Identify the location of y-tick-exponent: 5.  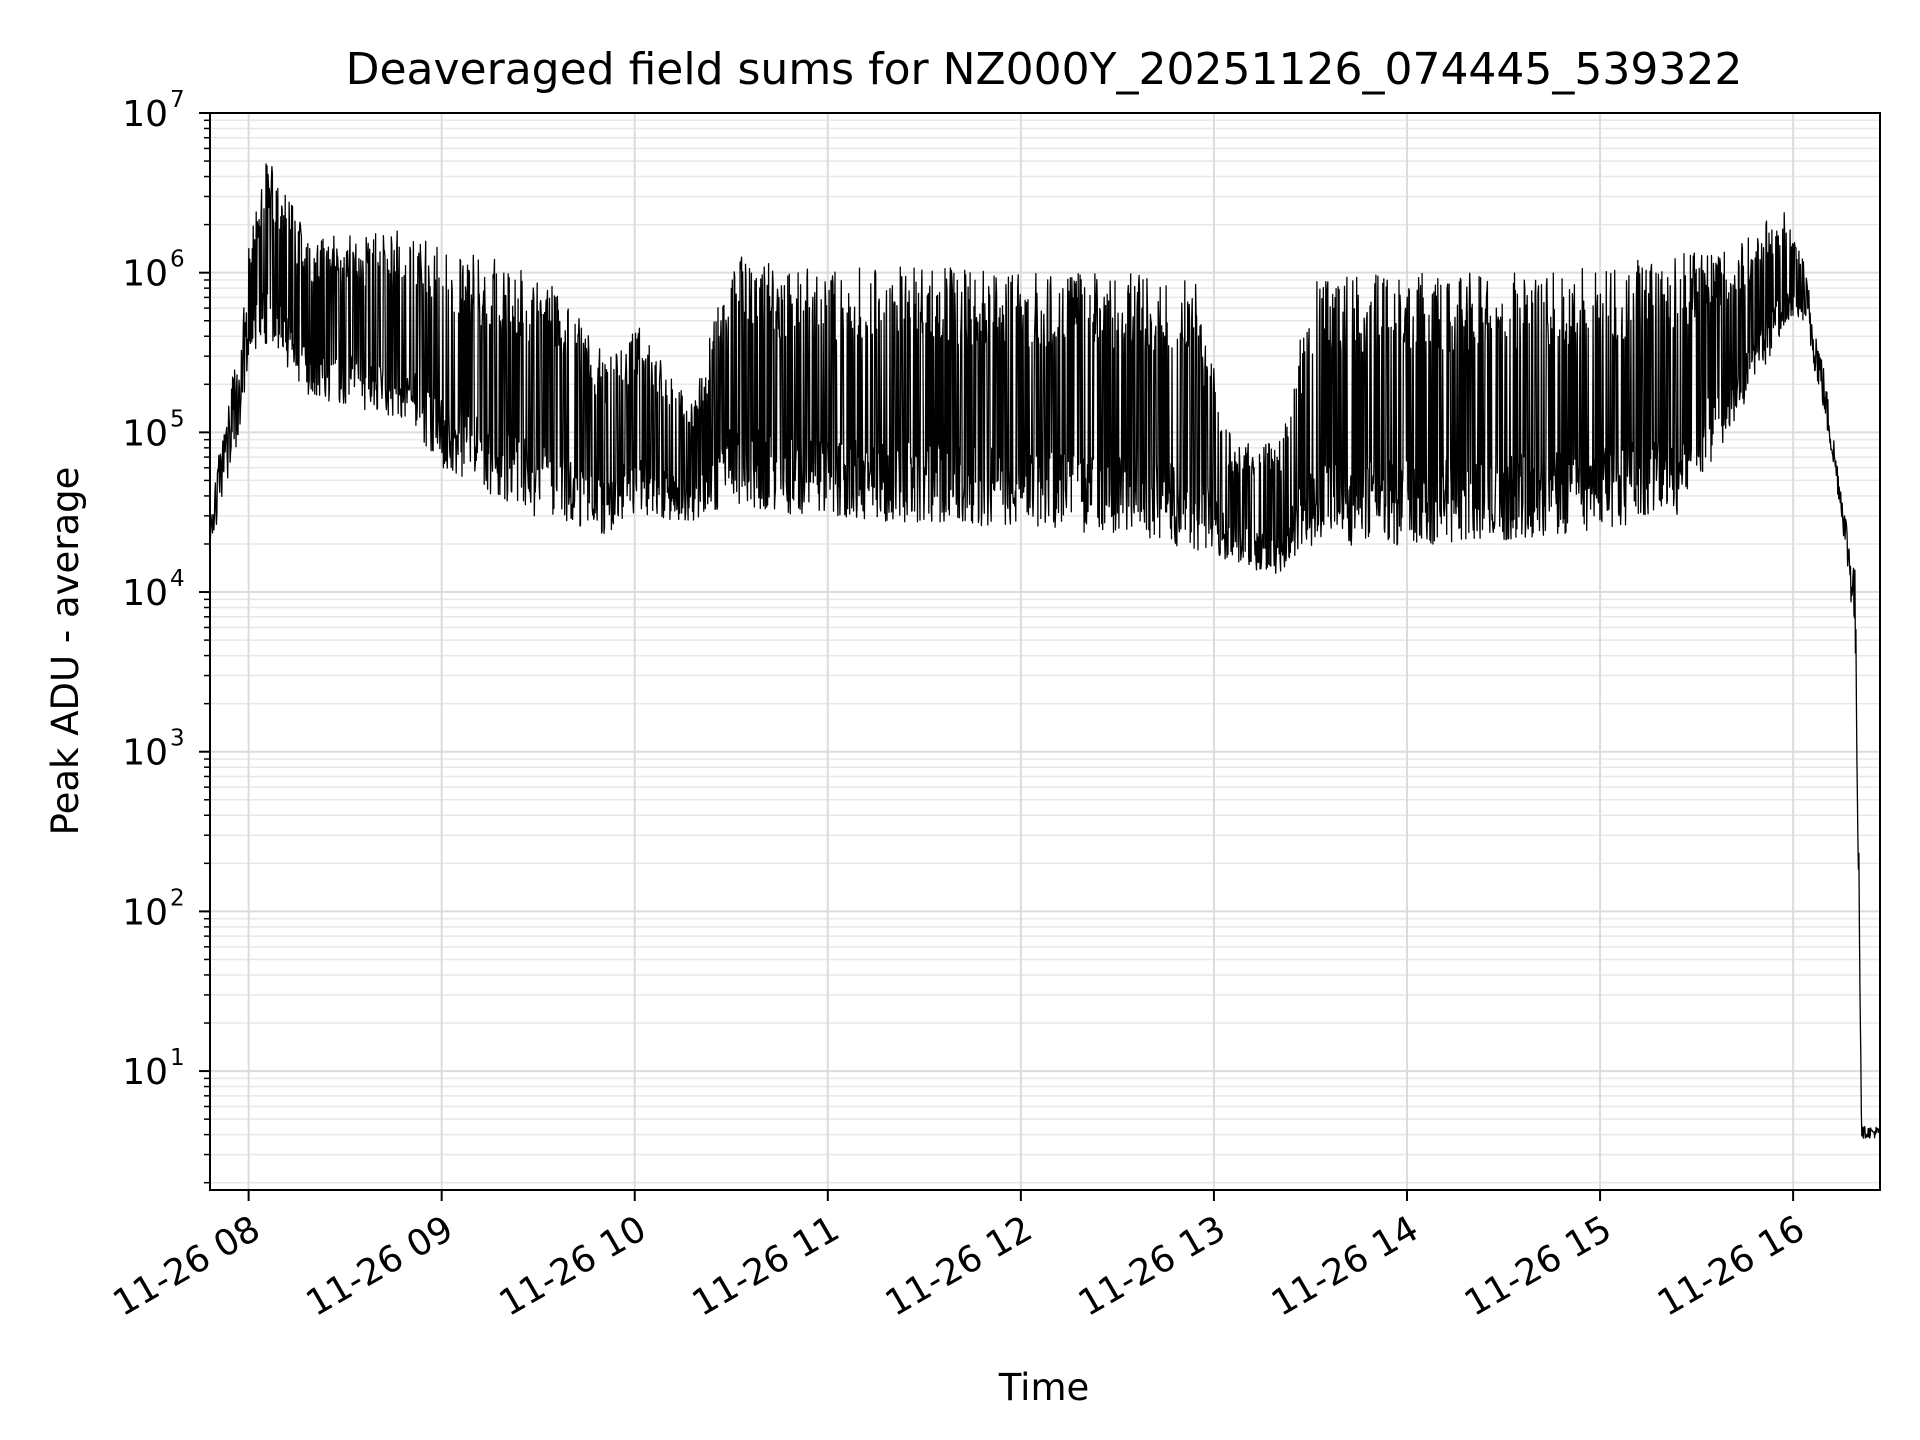
(177, 419).